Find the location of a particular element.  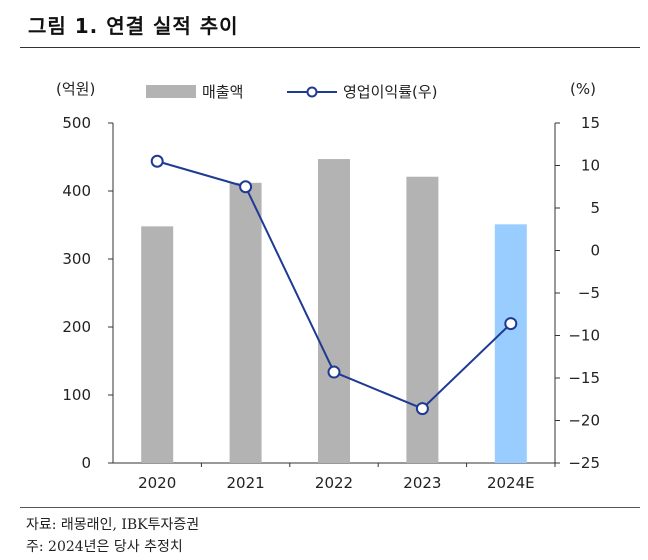

left-axis-unit: (억원) is located at coordinates (75, 89).